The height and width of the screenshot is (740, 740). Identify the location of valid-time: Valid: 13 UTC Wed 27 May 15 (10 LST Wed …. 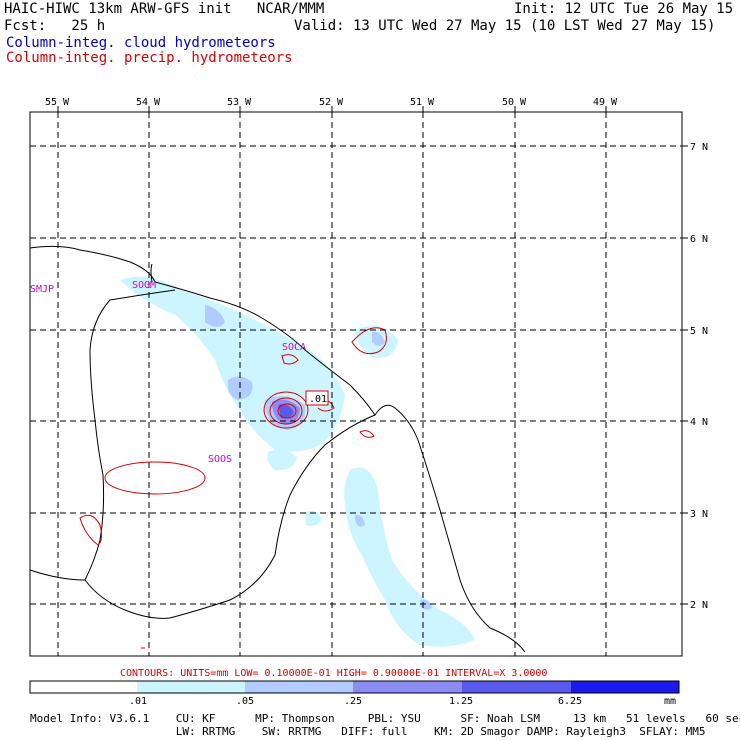
(505, 26).